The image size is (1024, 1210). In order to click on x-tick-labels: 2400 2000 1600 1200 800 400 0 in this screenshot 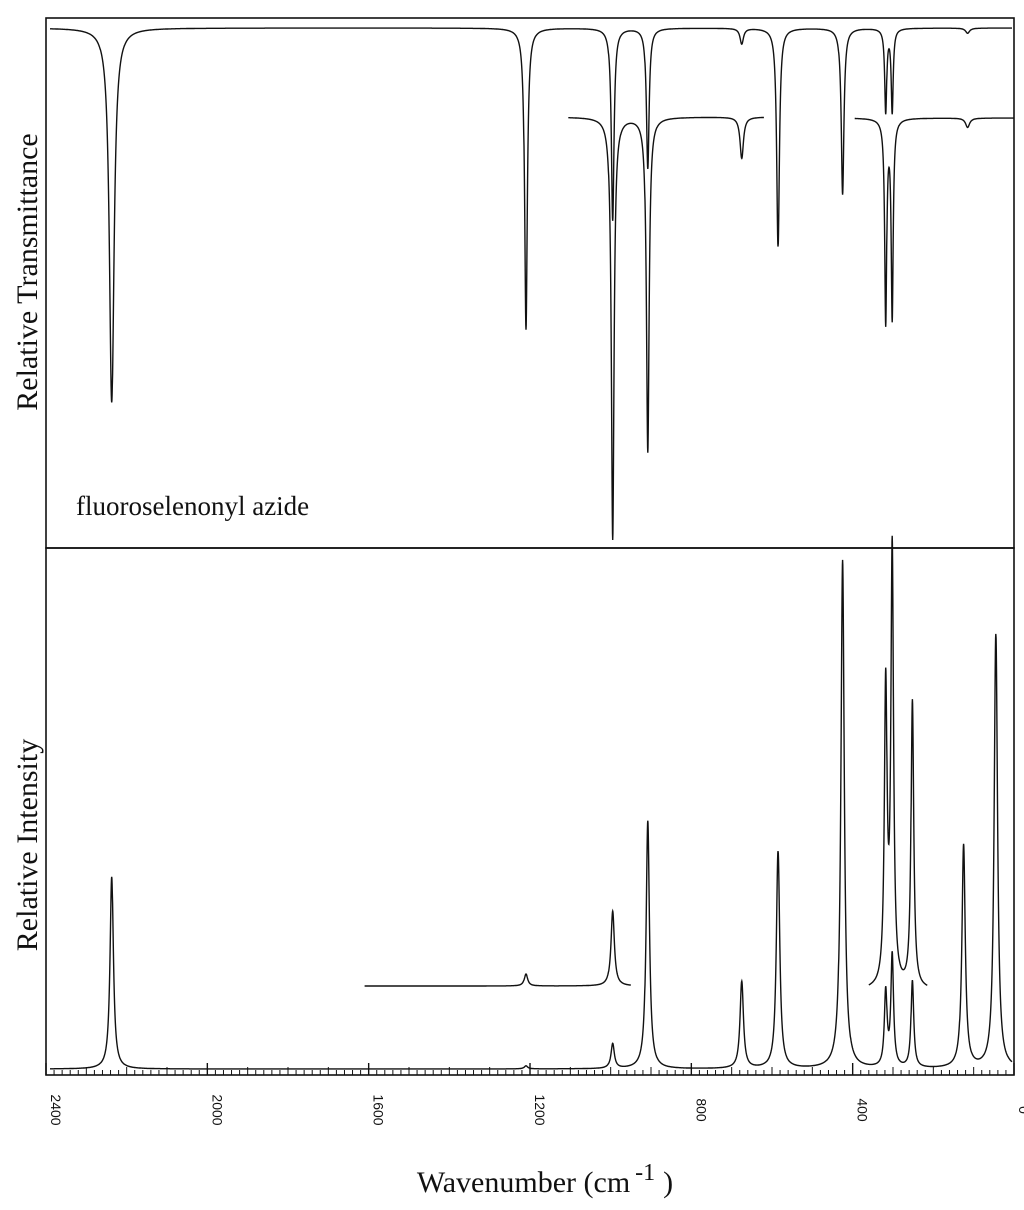, I will do `click(536, 1109)`.